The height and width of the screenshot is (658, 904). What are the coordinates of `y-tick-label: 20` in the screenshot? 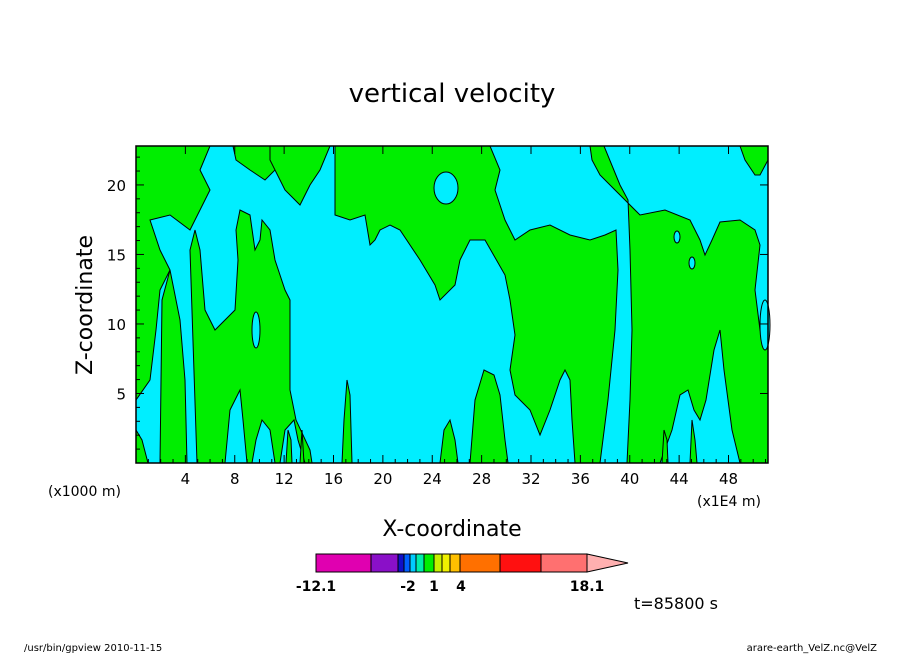 It's located at (116, 186).